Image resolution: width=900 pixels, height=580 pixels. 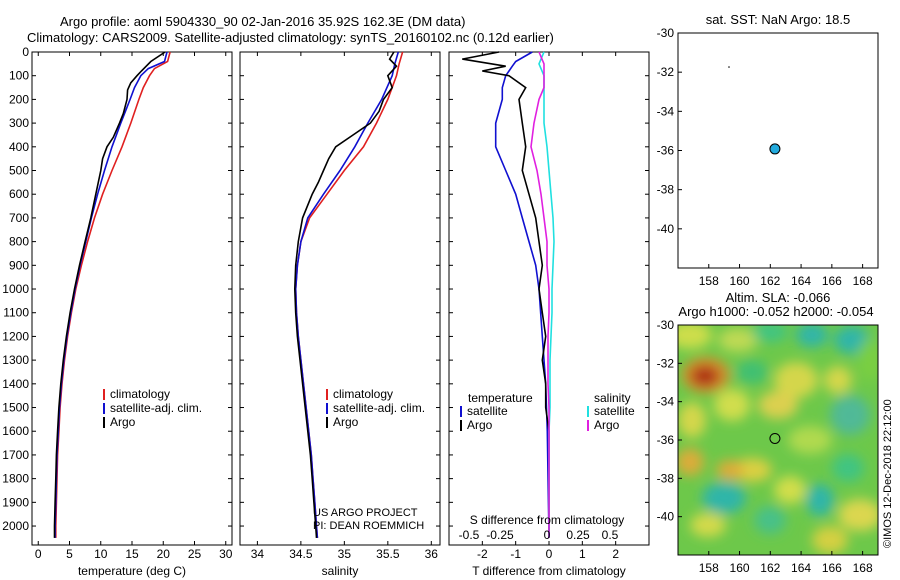 What do you see at coordinates (19, 76) in the screenshot?
I see `y-tick-label: 100` at bounding box center [19, 76].